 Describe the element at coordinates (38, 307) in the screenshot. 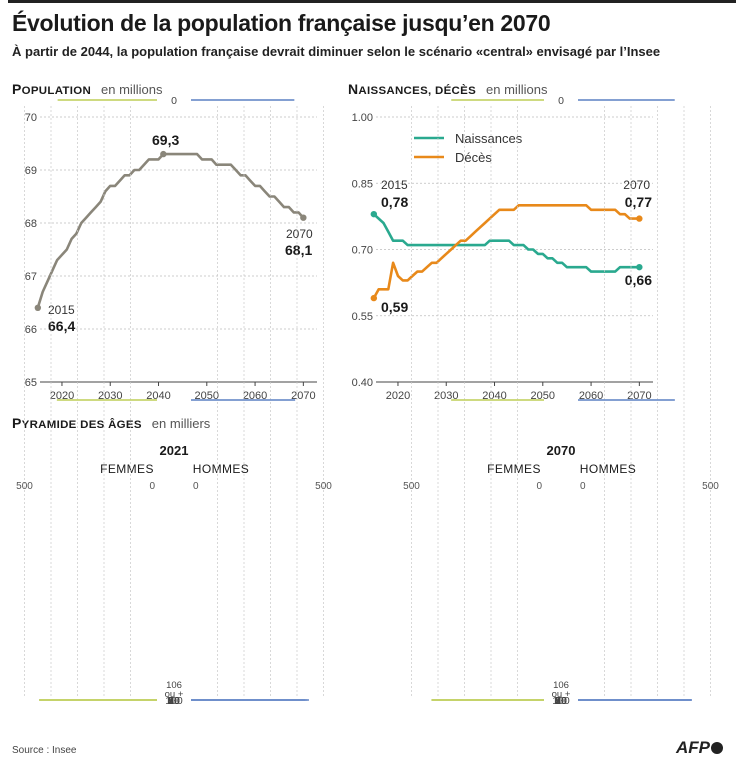

I see `population-endpoint` at that location.